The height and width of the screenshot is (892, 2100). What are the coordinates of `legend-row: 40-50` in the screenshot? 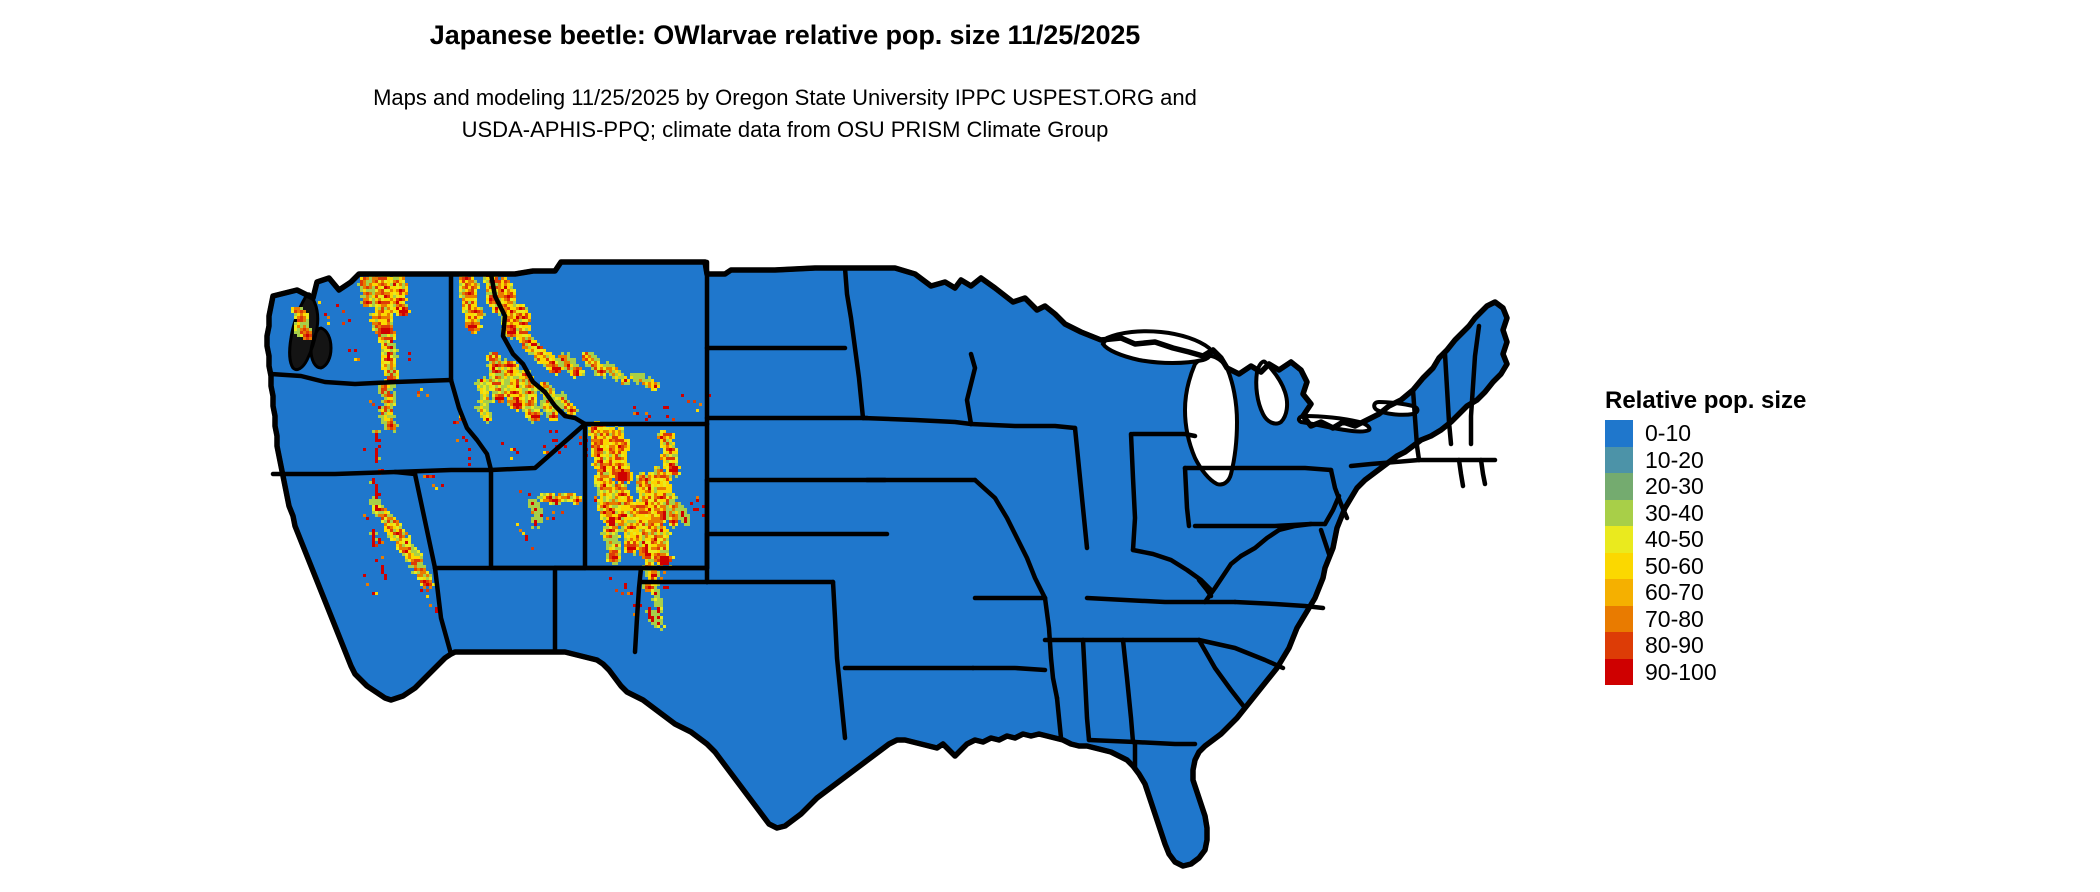 It's located at (1705, 539).